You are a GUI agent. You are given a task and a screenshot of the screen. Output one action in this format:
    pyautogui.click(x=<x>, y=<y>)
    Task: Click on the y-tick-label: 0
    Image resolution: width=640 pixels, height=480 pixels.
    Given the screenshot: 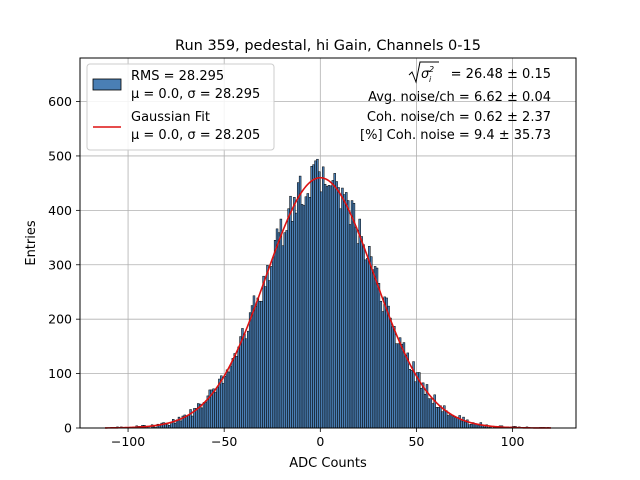 What is the action you would take?
    pyautogui.click(x=68, y=428)
    